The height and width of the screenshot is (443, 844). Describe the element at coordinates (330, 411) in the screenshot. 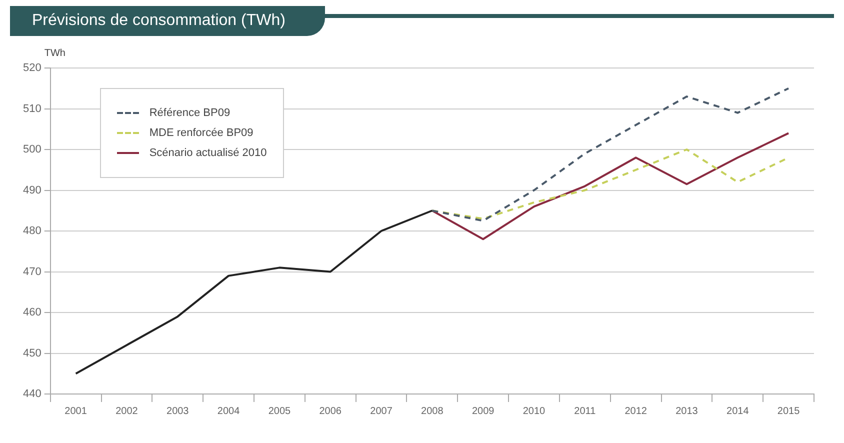

I see `x-tick-label: 2006` at that location.